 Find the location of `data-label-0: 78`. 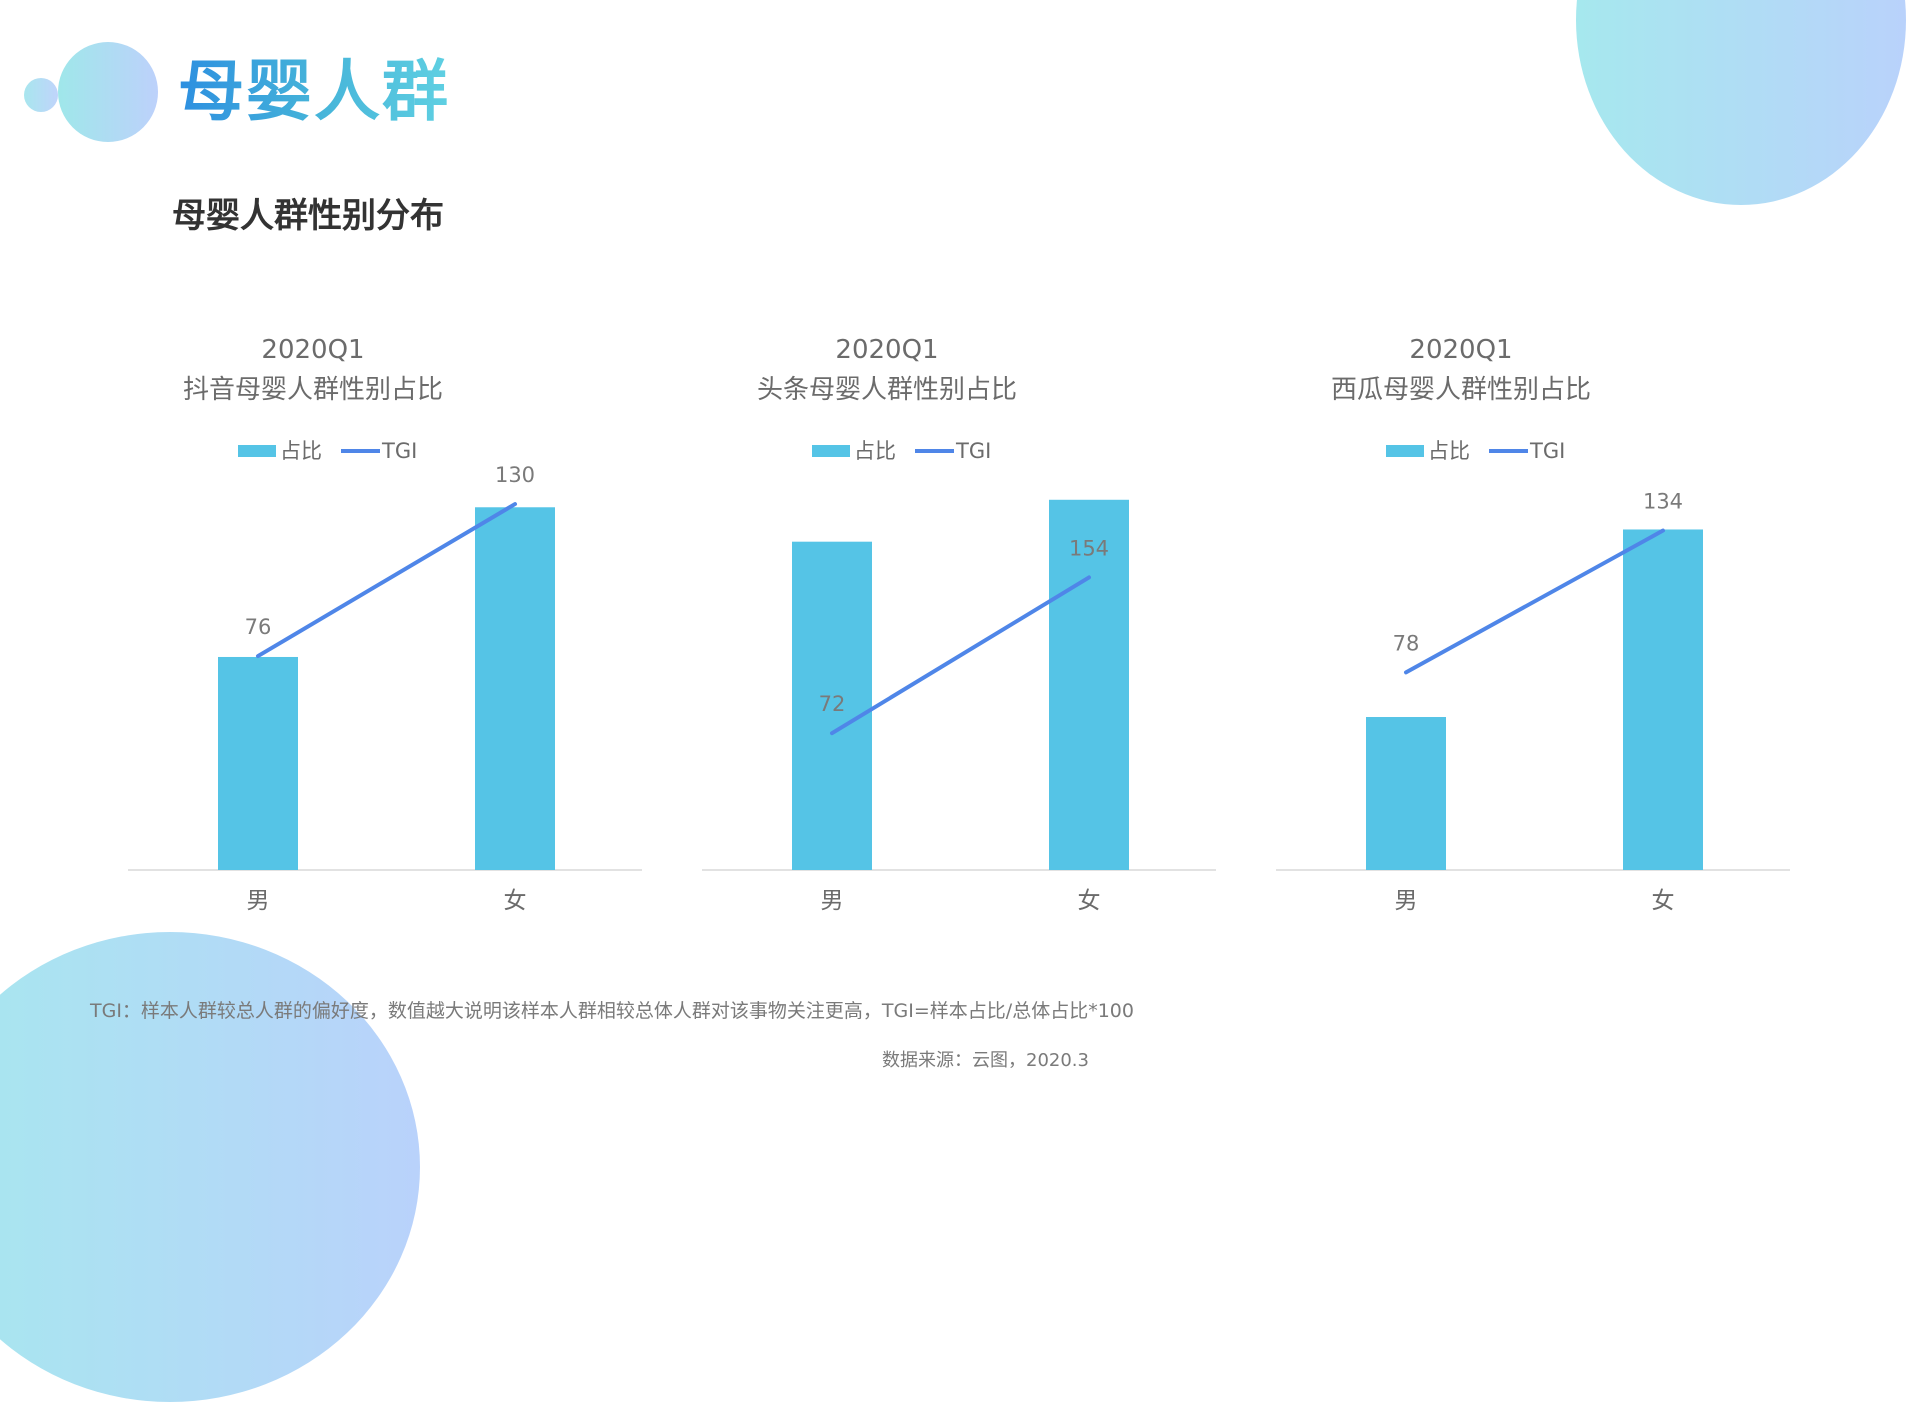

data-label-0: 78 is located at coordinates (1406, 643).